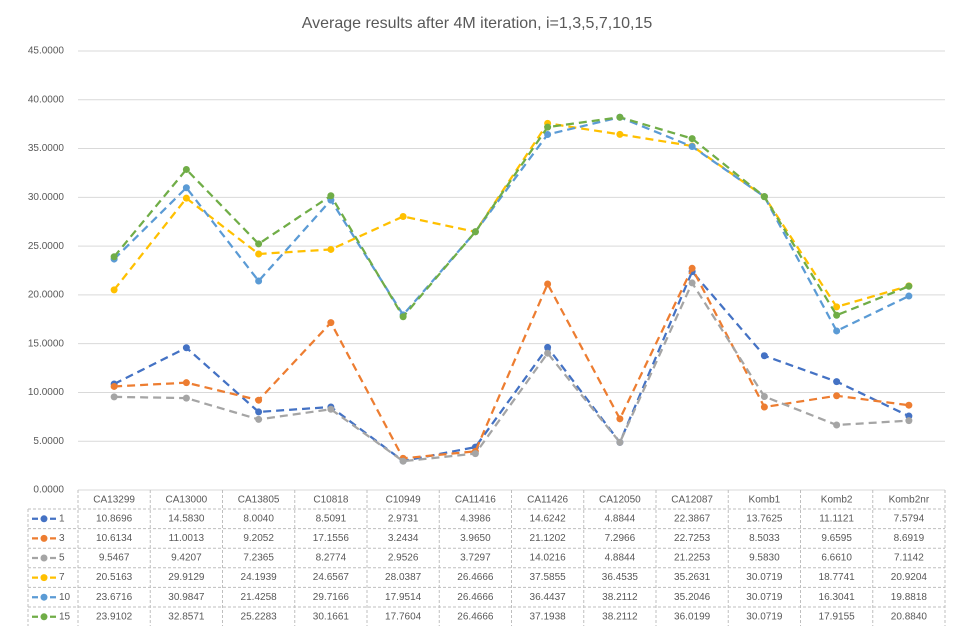 Image resolution: width=955 pixels, height=626 pixels. I want to click on table-value: 14.5830, so click(186, 518).